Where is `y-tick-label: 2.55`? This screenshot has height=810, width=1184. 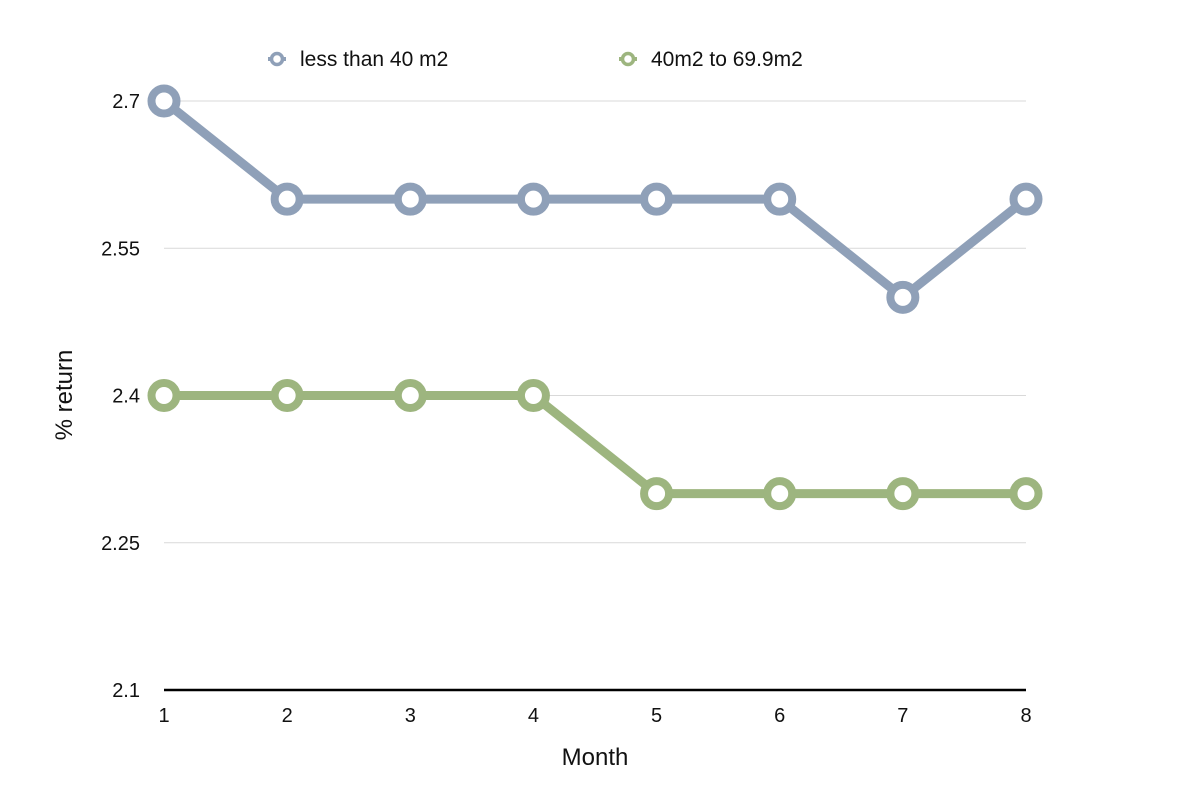 y-tick-label: 2.55 is located at coordinates (120, 249).